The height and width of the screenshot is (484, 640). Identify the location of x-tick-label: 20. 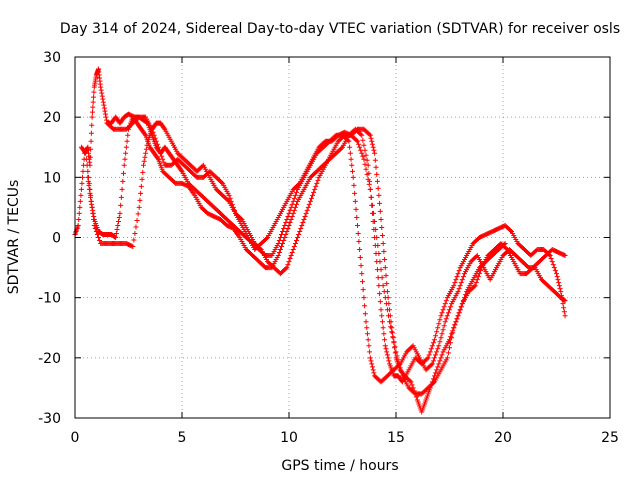
(503, 438).